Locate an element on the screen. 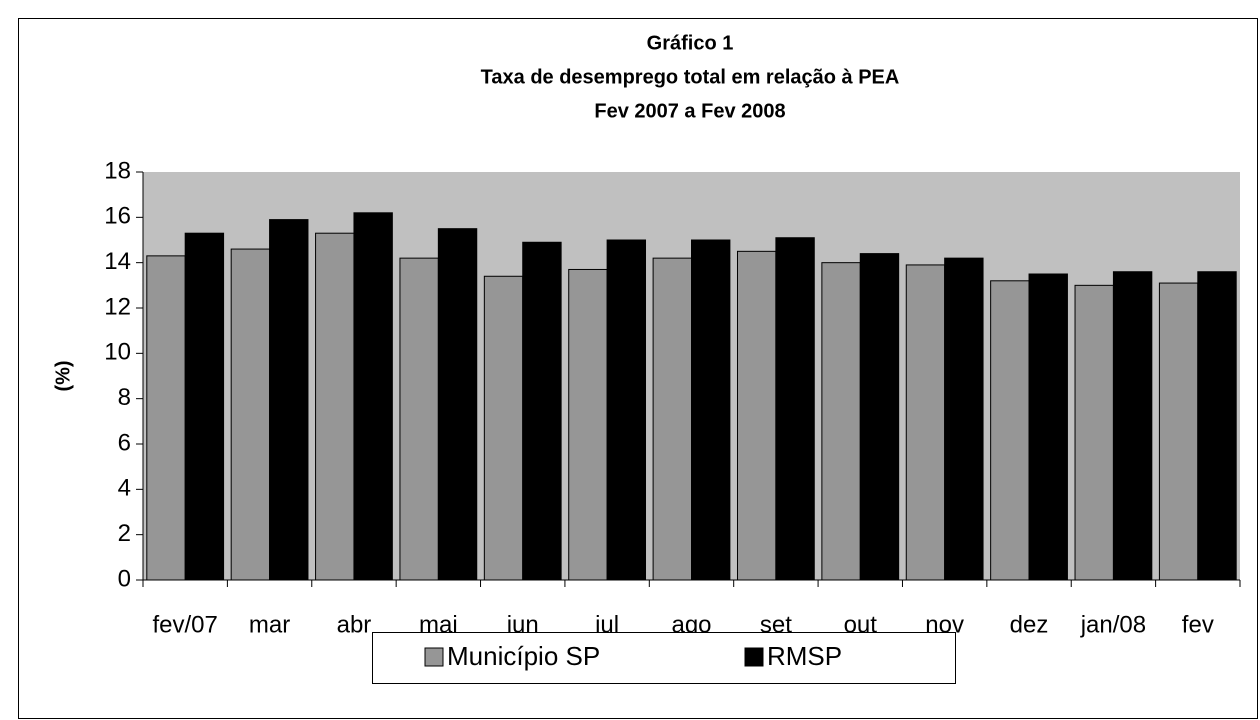 Image resolution: width=1260 pixels, height=720 pixels. y-tick-label: 0 is located at coordinates (124, 578).